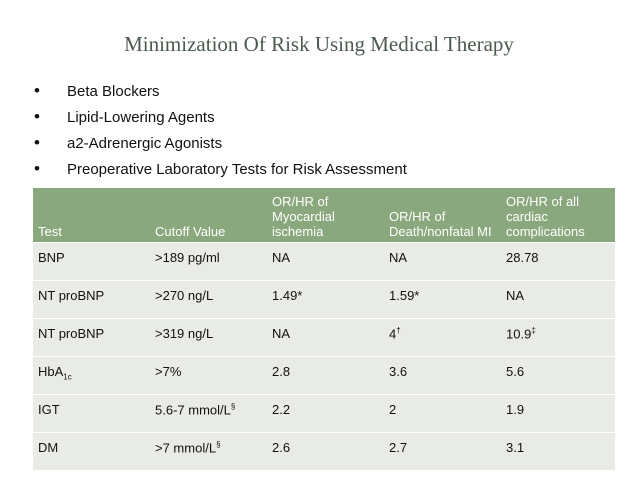 The height and width of the screenshot is (478, 638). I want to click on table-cell: DM, so click(91, 451).